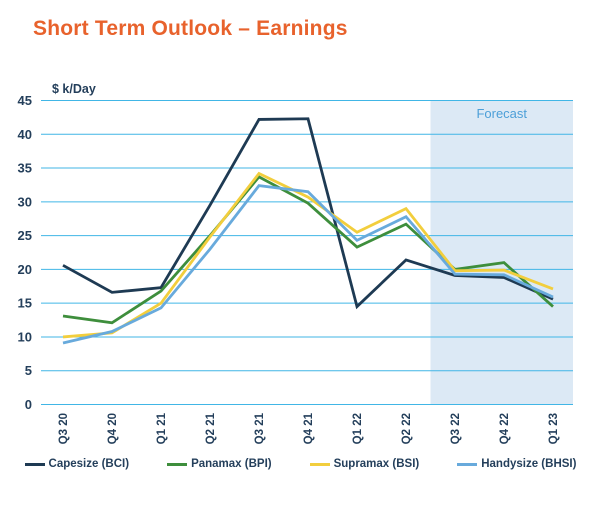 The image size is (601, 524). I want to click on x-tick-label: Q1 23, so click(554, 428).